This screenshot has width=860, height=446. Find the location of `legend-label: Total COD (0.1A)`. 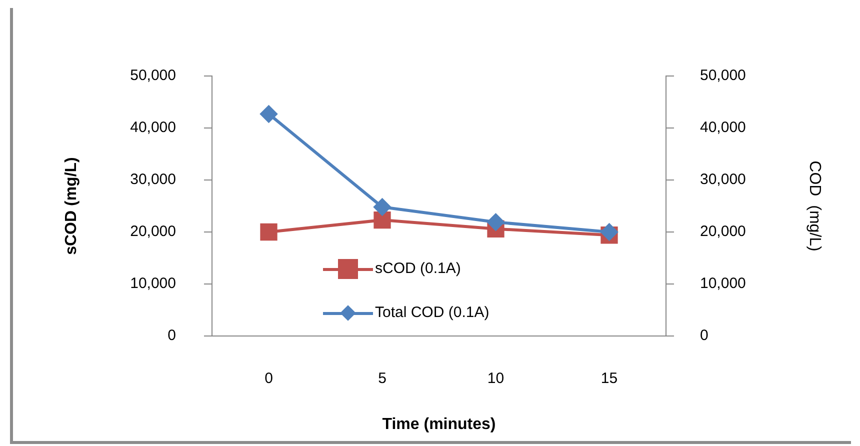

legend-label: Total COD (0.1A) is located at coordinates (432, 313).